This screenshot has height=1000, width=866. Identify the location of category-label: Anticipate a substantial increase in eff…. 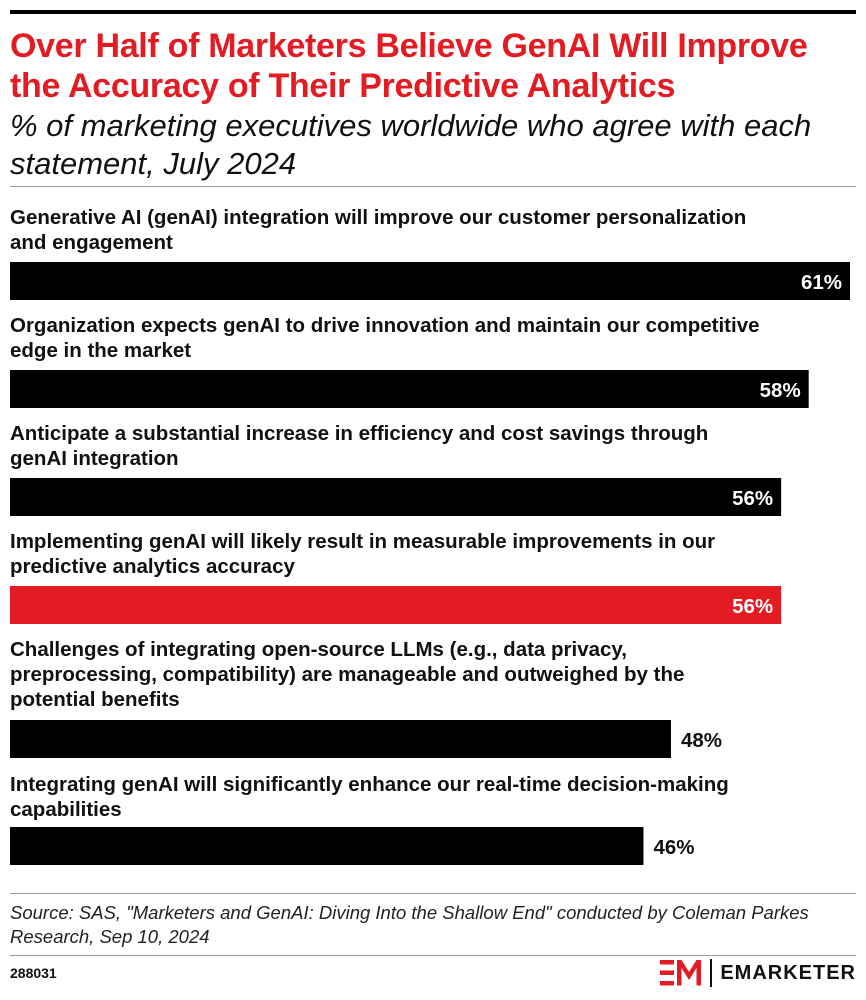
(359, 433).